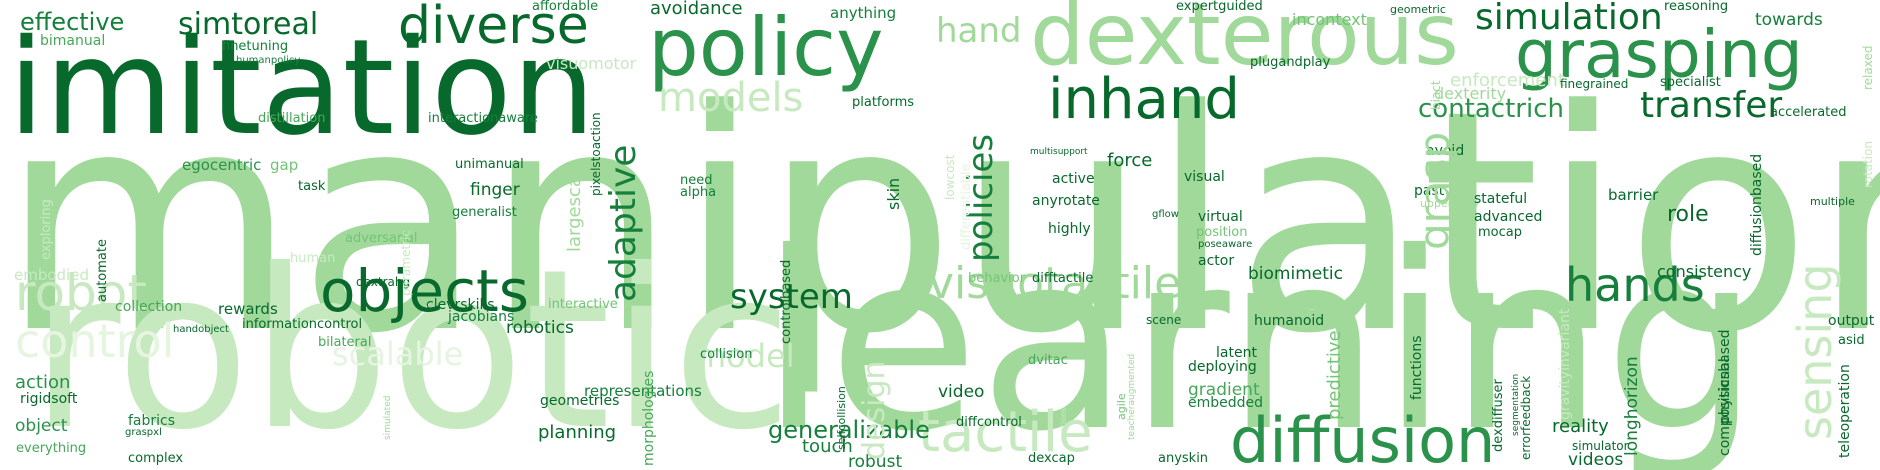 This screenshot has width=1880, height=470. What do you see at coordinates (1815, 351) in the screenshot?
I see `word-sensing: sensing` at bounding box center [1815, 351].